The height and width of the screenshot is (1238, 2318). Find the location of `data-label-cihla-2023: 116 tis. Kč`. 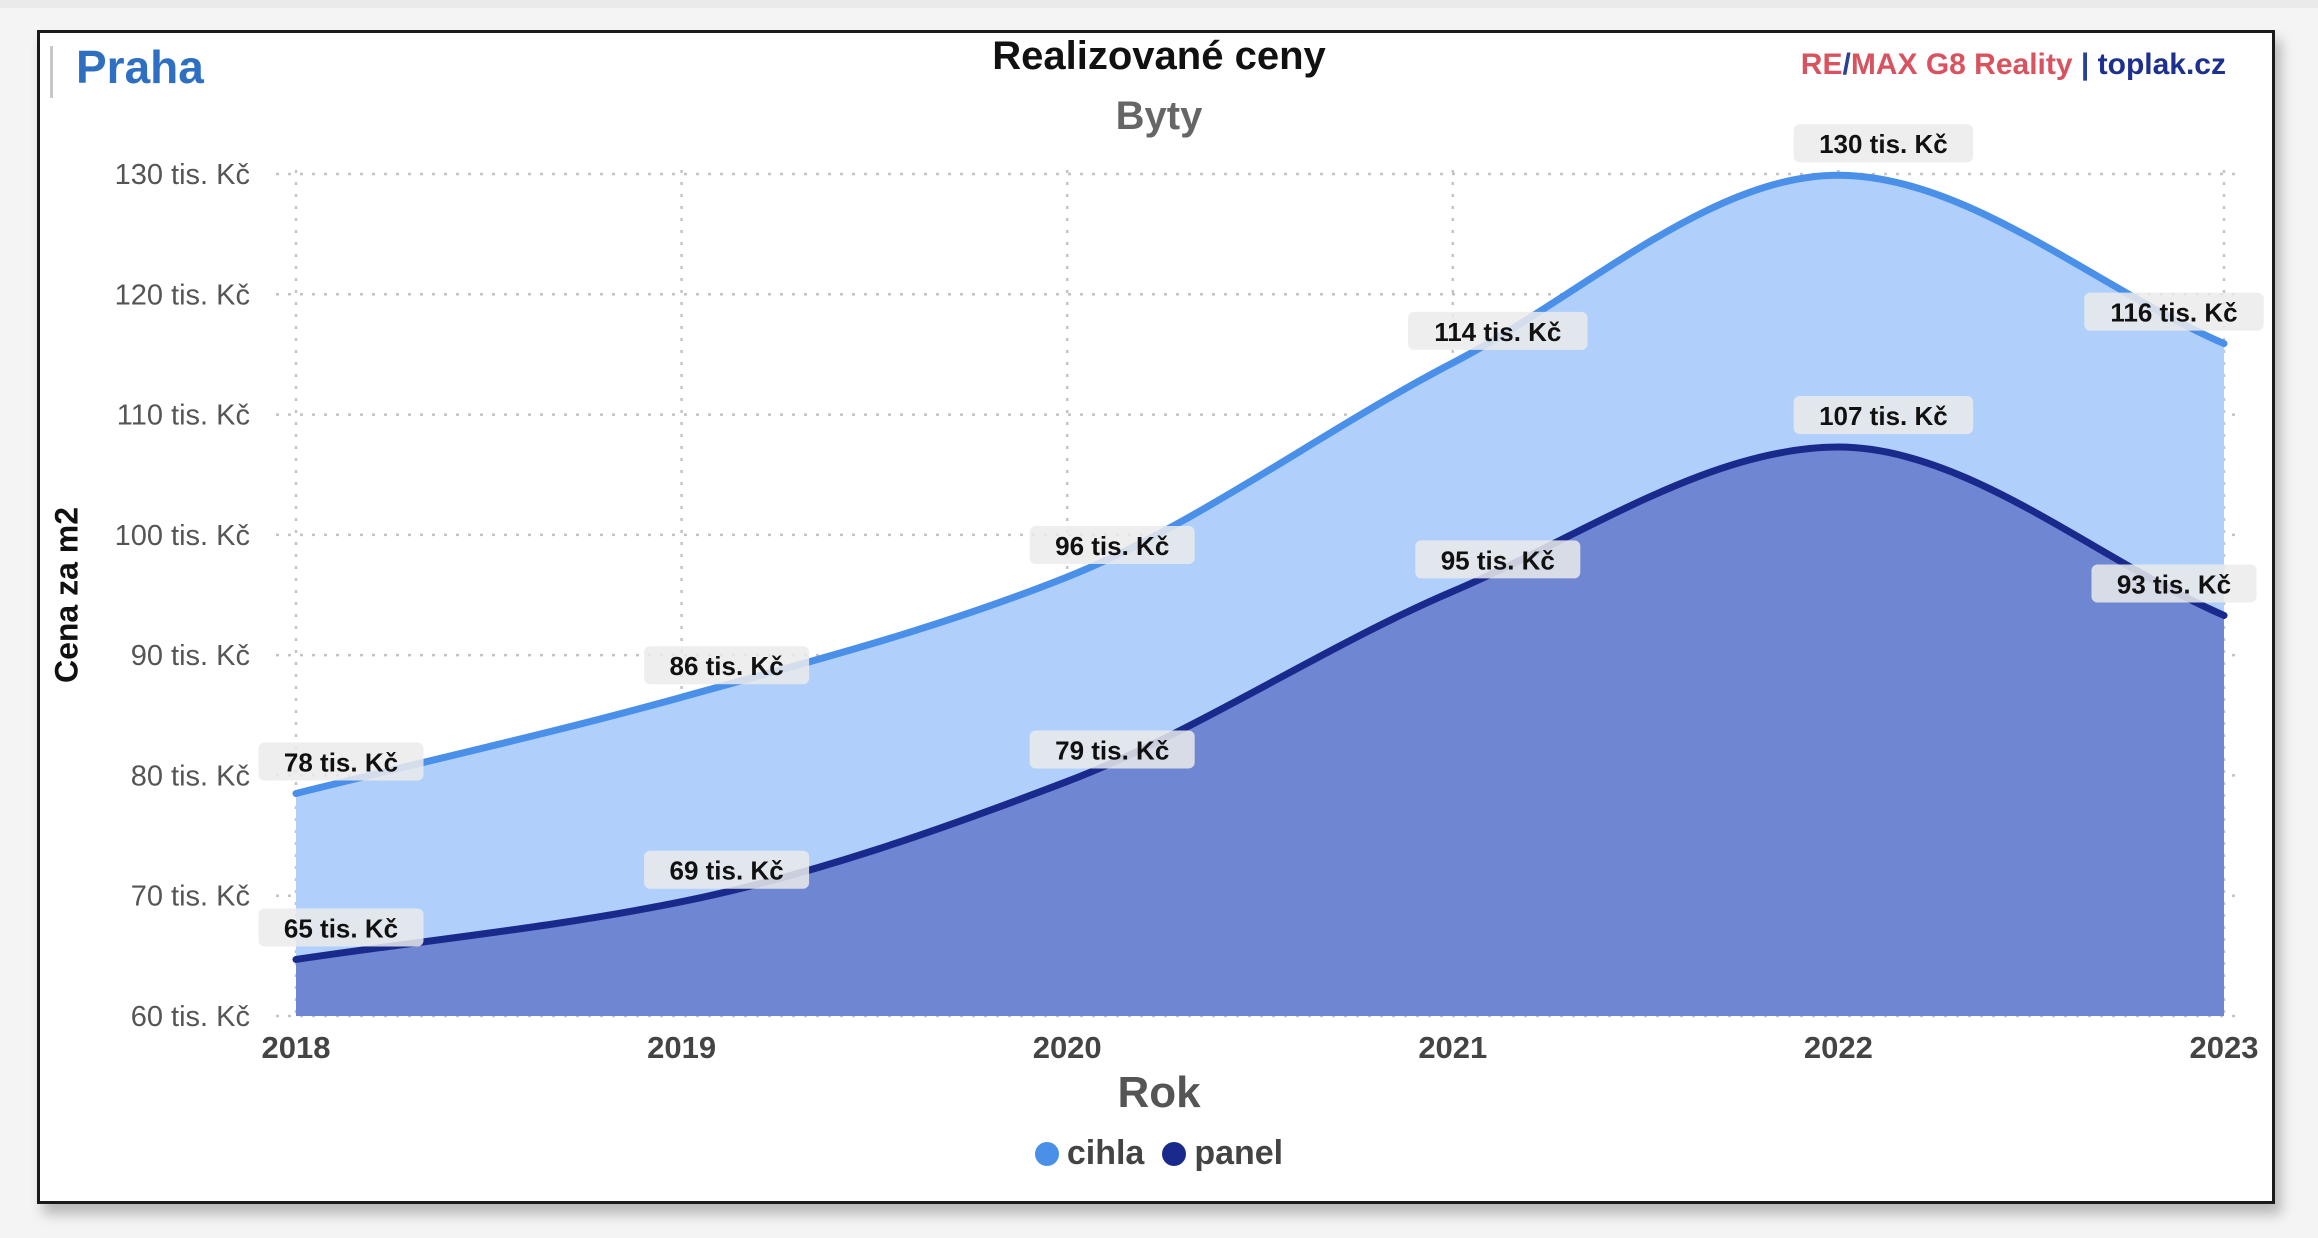

data-label-cihla-2023: 116 tis. Kč is located at coordinates (2173, 313).